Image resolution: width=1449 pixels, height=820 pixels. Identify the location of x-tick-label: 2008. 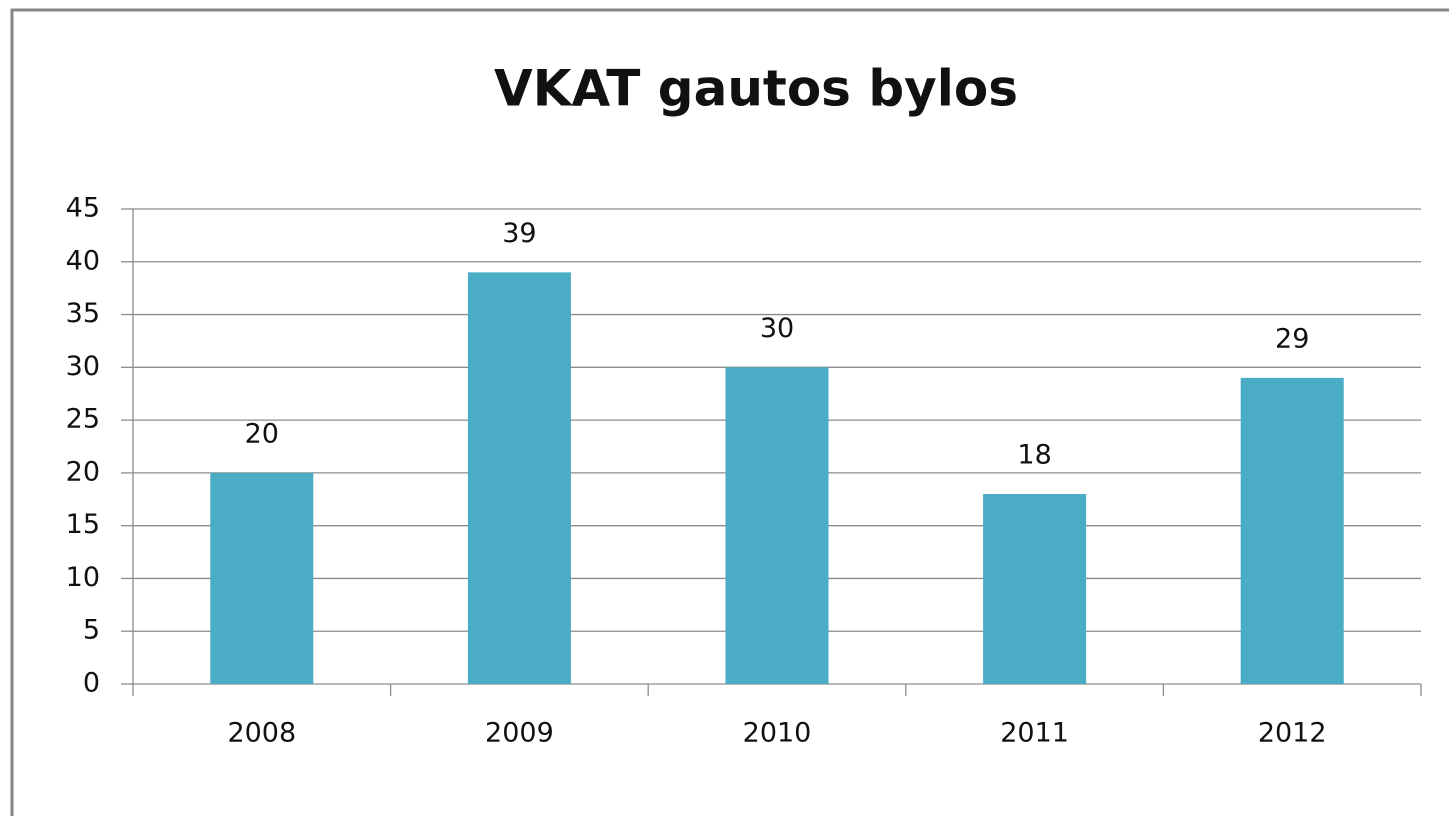
(261, 733).